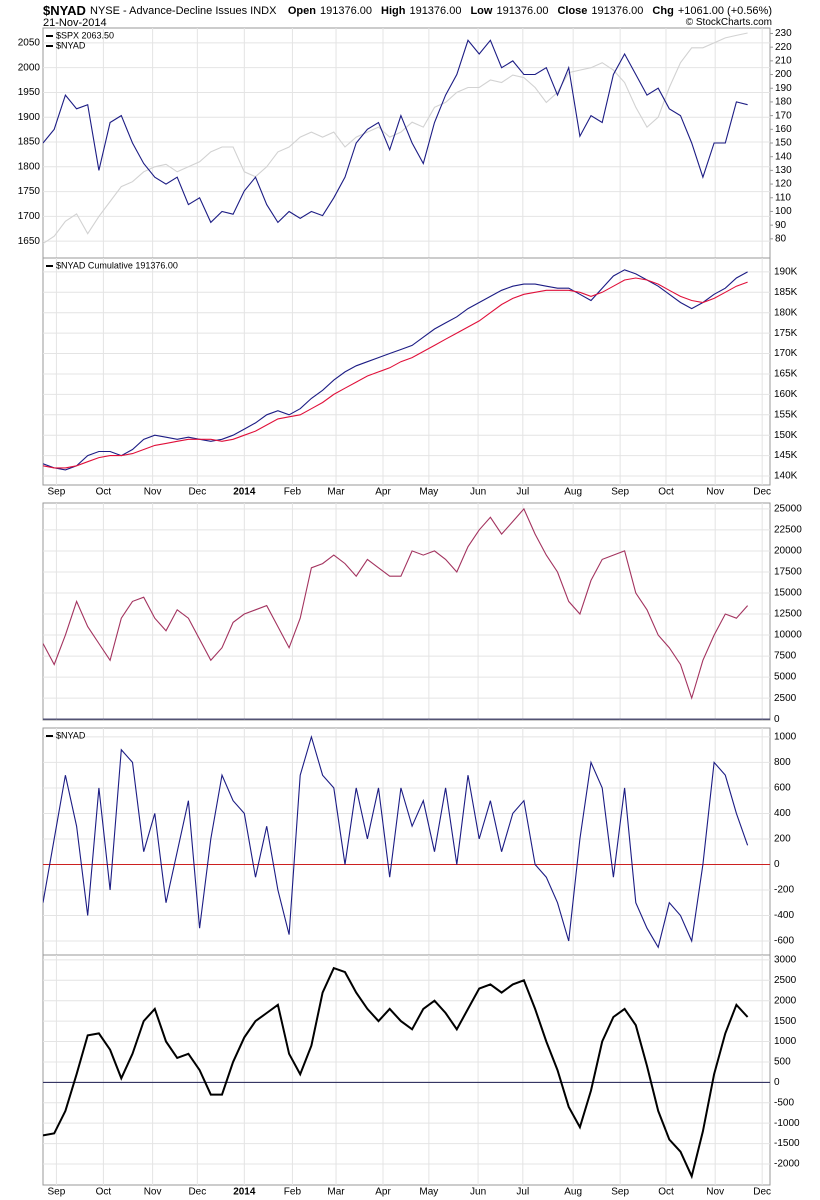 The width and height of the screenshot is (820, 1200). What do you see at coordinates (781, 238) in the screenshot?
I see `y2-tick-label: 80` at bounding box center [781, 238].